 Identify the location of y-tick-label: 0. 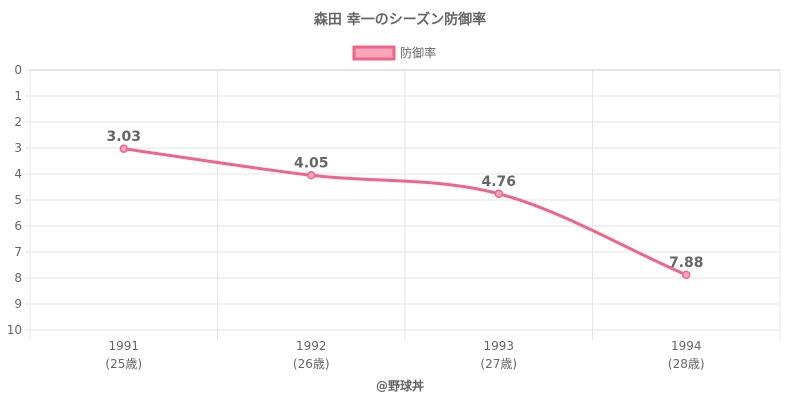
(18, 70).